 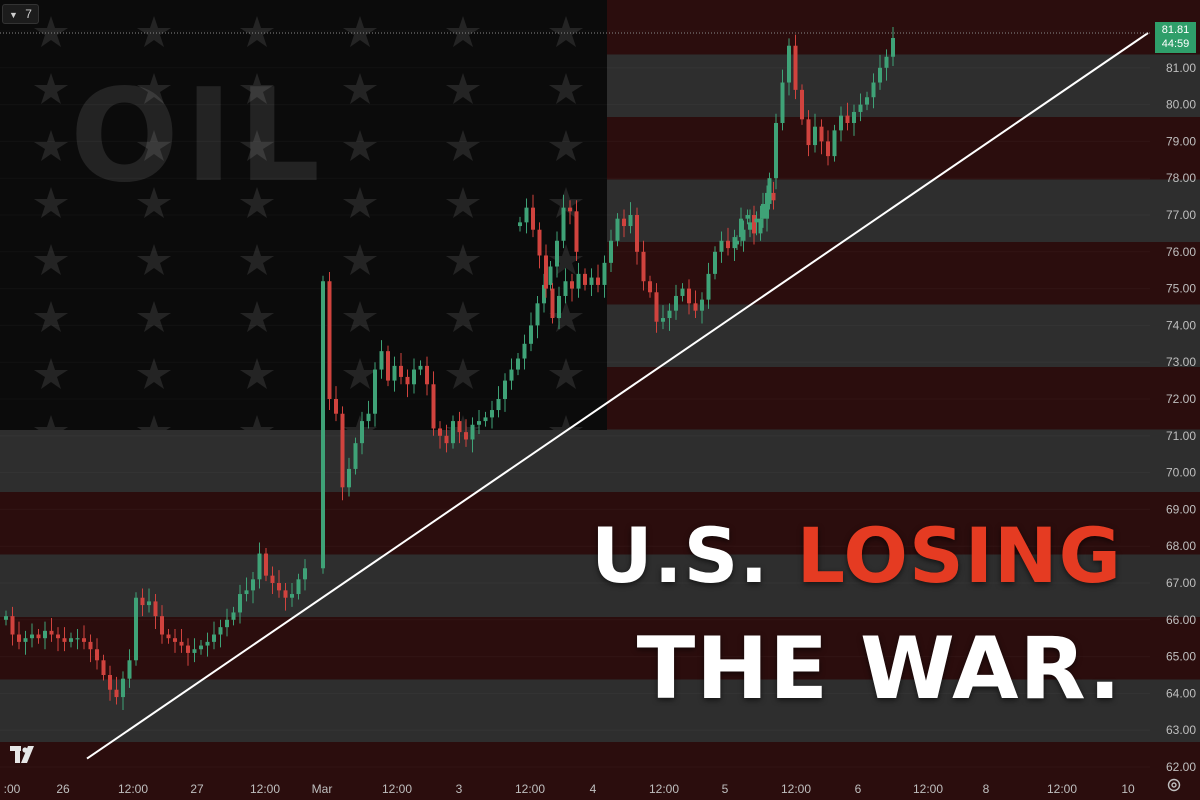 What do you see at coordinates (986, 789) in the screenshot?
I see `x-tick-label: 8` at bounding box center [986, 789].